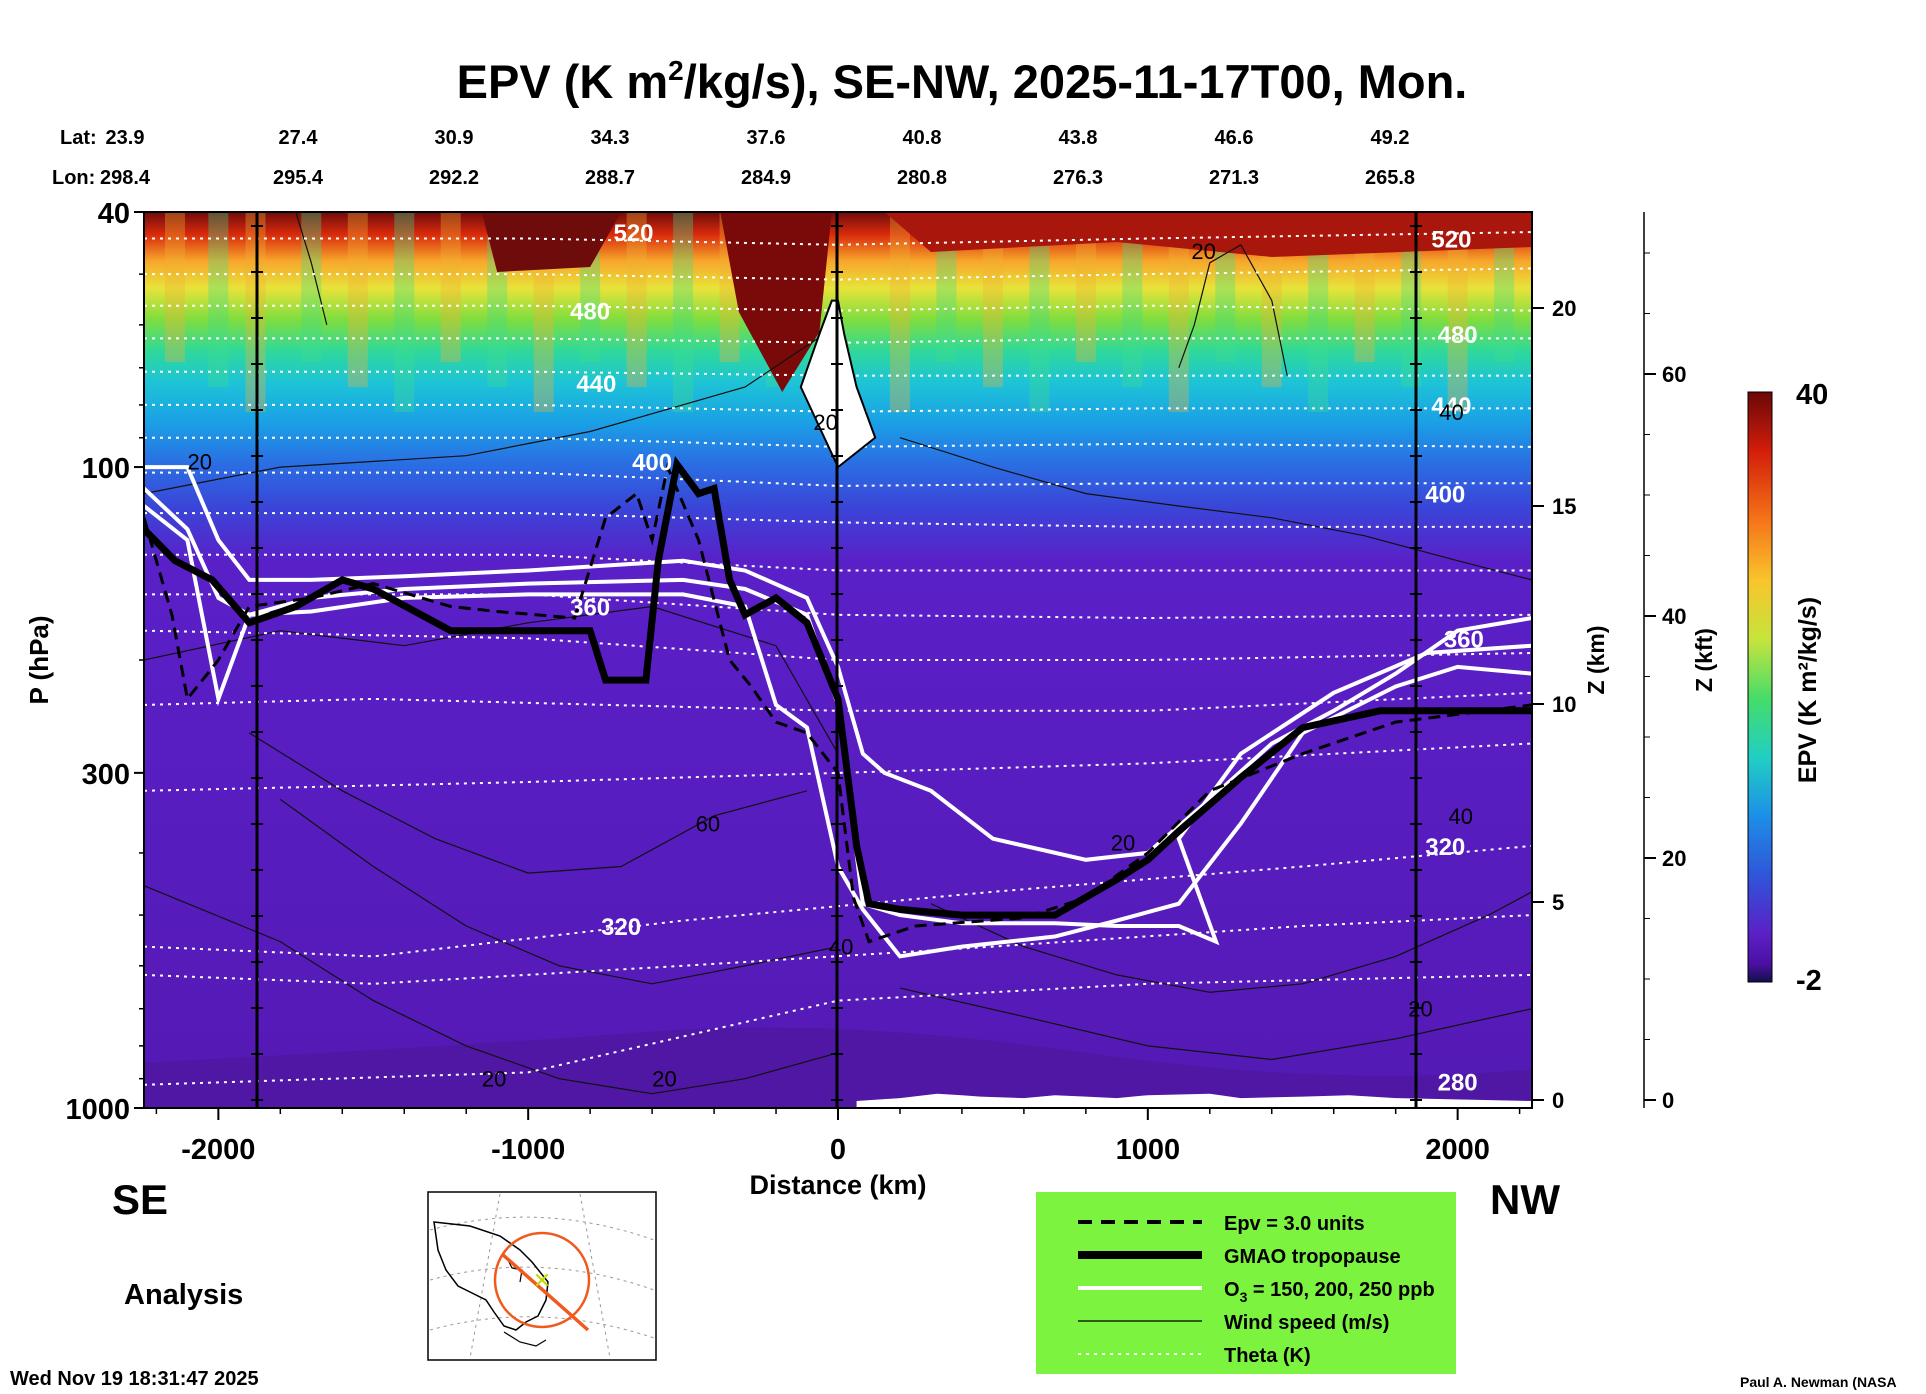 Image resolution: width=1926 pixels, height=1394 pixels. What do you see at coordinates (106, 469) in the screenshot?
I see `y-tick-label: 100` at bounding box center [106, 469].